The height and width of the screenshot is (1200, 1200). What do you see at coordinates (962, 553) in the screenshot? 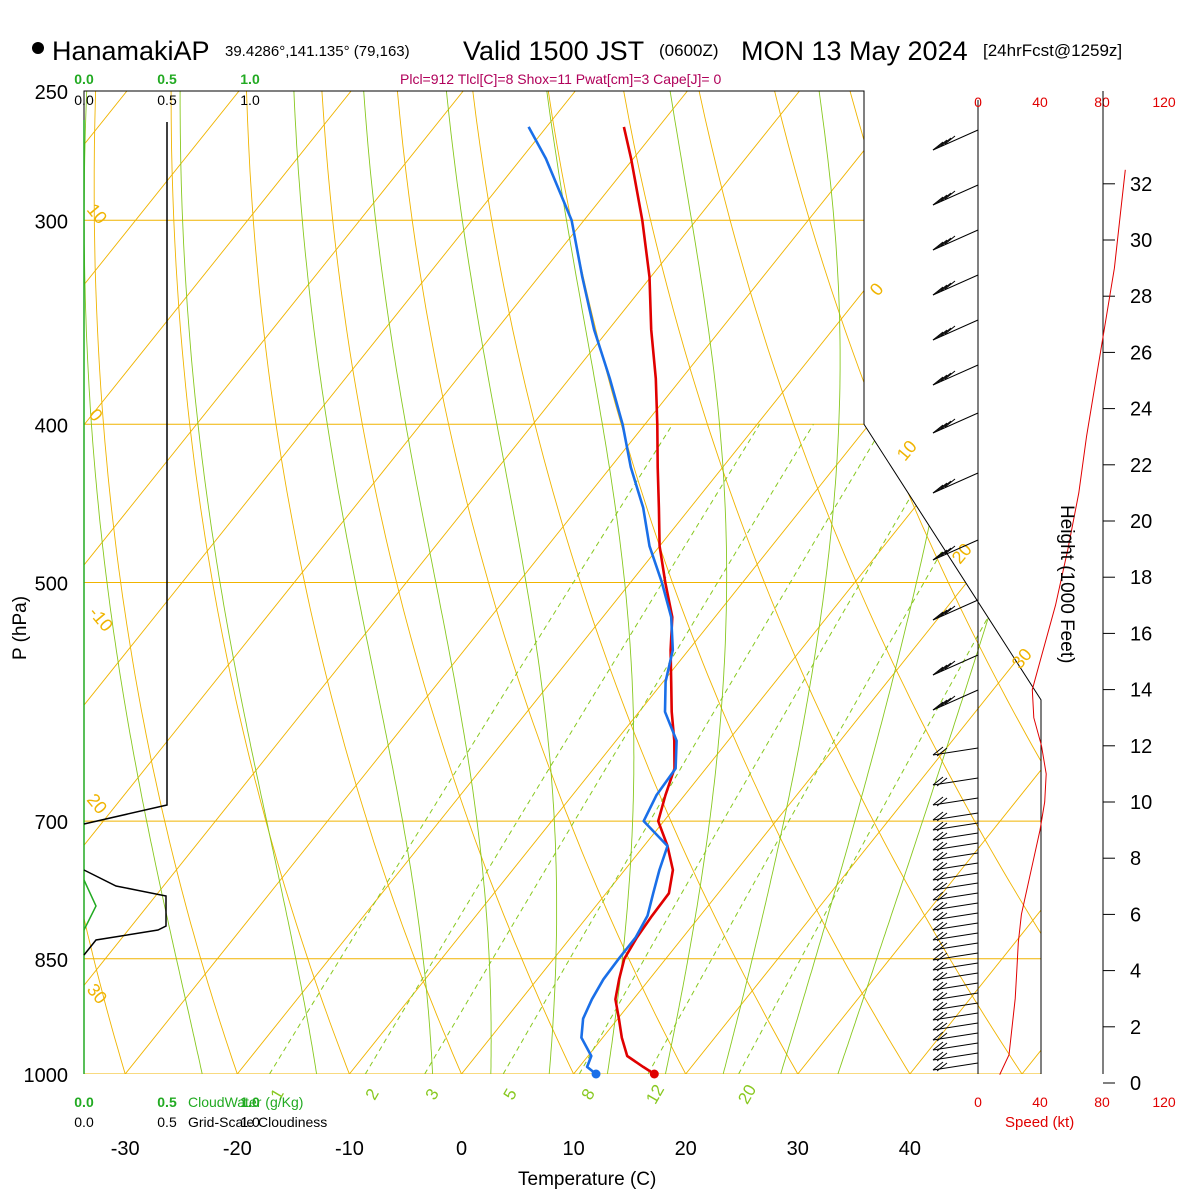
I see `dry-adiabat-label: 20` at bounding box center [962, 553].